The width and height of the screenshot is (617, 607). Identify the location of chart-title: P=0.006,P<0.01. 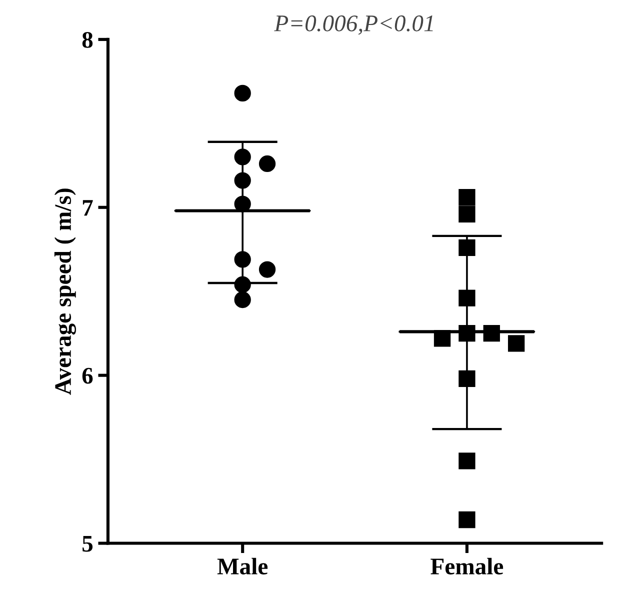
(353, 25).